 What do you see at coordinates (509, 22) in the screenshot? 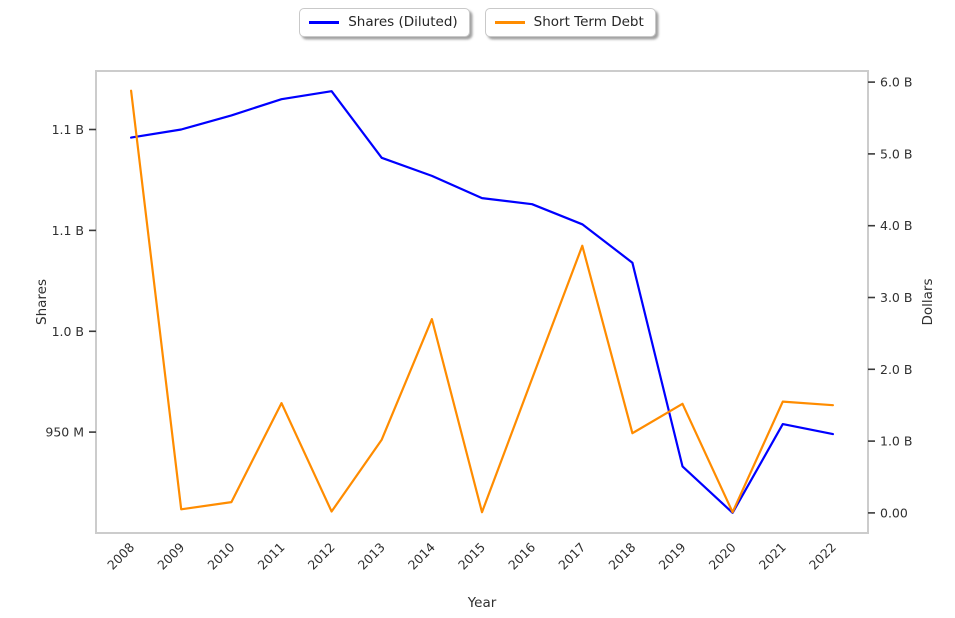
I see `legend-swatch-short-term-debt` at bounding box center [509, 22].